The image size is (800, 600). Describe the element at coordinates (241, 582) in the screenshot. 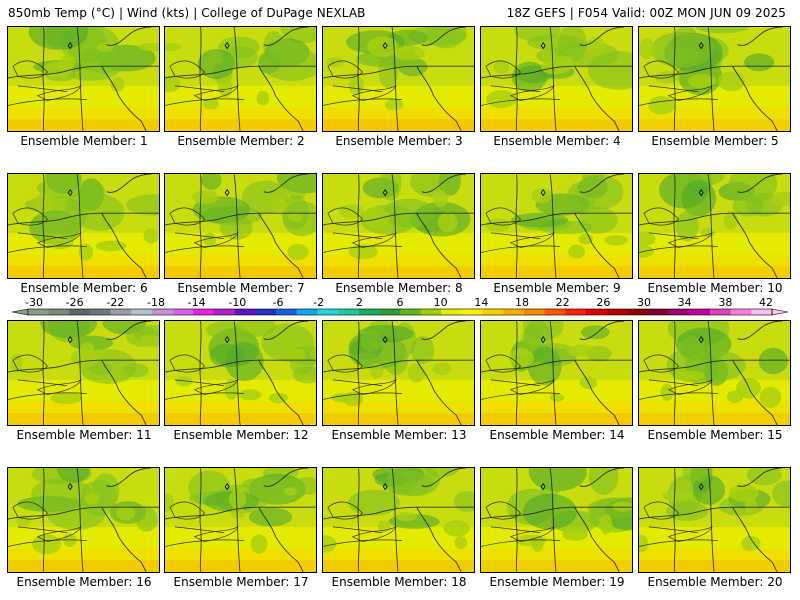

I see `ensemble-member-label: Ensemble Member: 17` at that location.